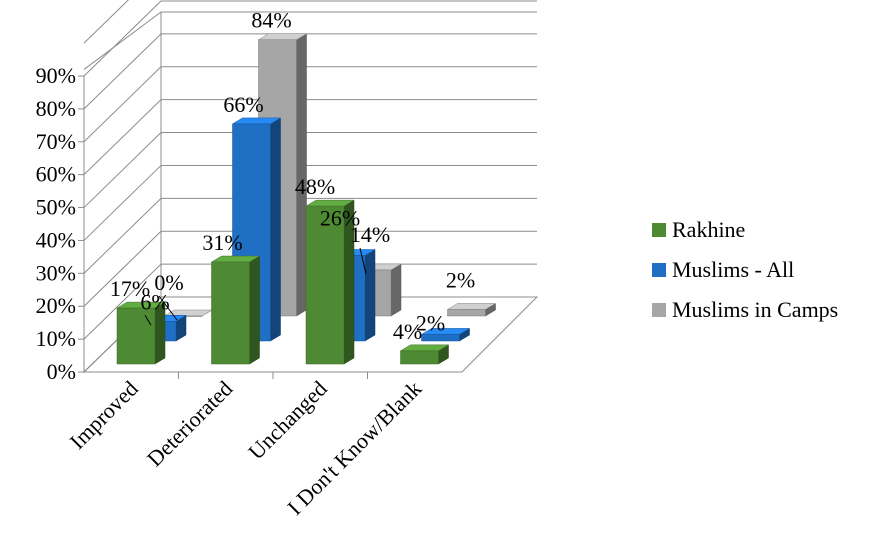 This screenshot has height=557, width=875. What do you see at coordinates (235, 310) in the screenshot?
I see `bar-rakhine-deteriorated` at bounding box center [235, 310].